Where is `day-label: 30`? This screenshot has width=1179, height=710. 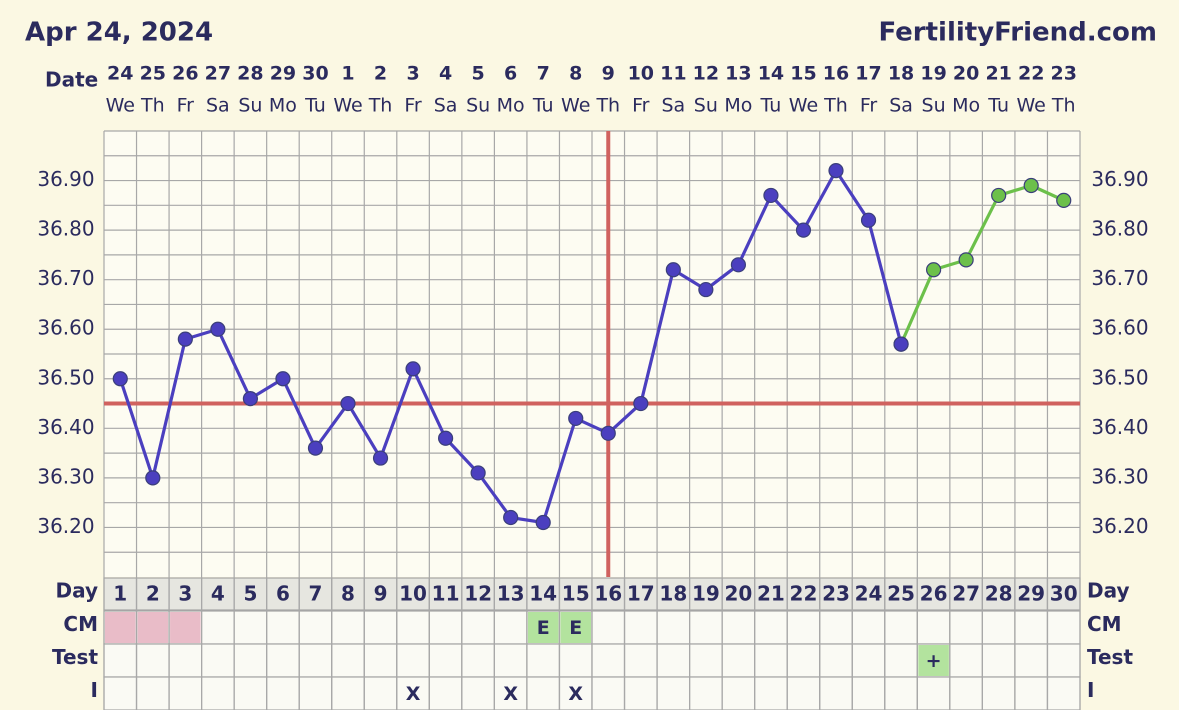
day-label: 30 is located at coordinates (1064, 594).